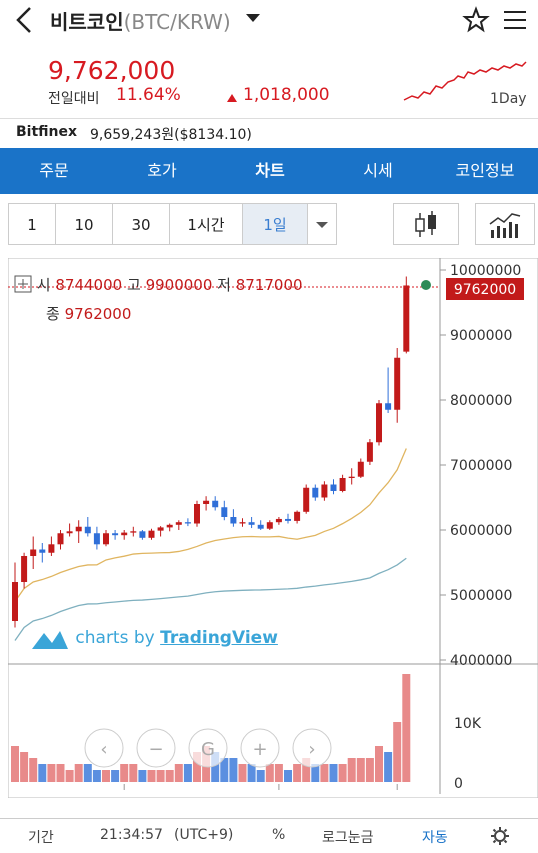 This screenshot has height=853, width=538. I want to click on exchange-name: Bitfinex, so click(47, 132).